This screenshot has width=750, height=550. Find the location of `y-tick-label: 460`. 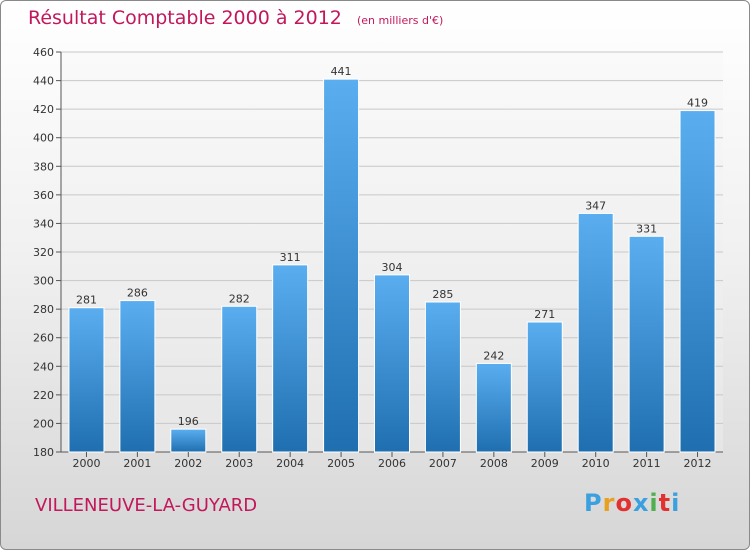

y-tick-label: 460 is located at coordinates (43, 52).